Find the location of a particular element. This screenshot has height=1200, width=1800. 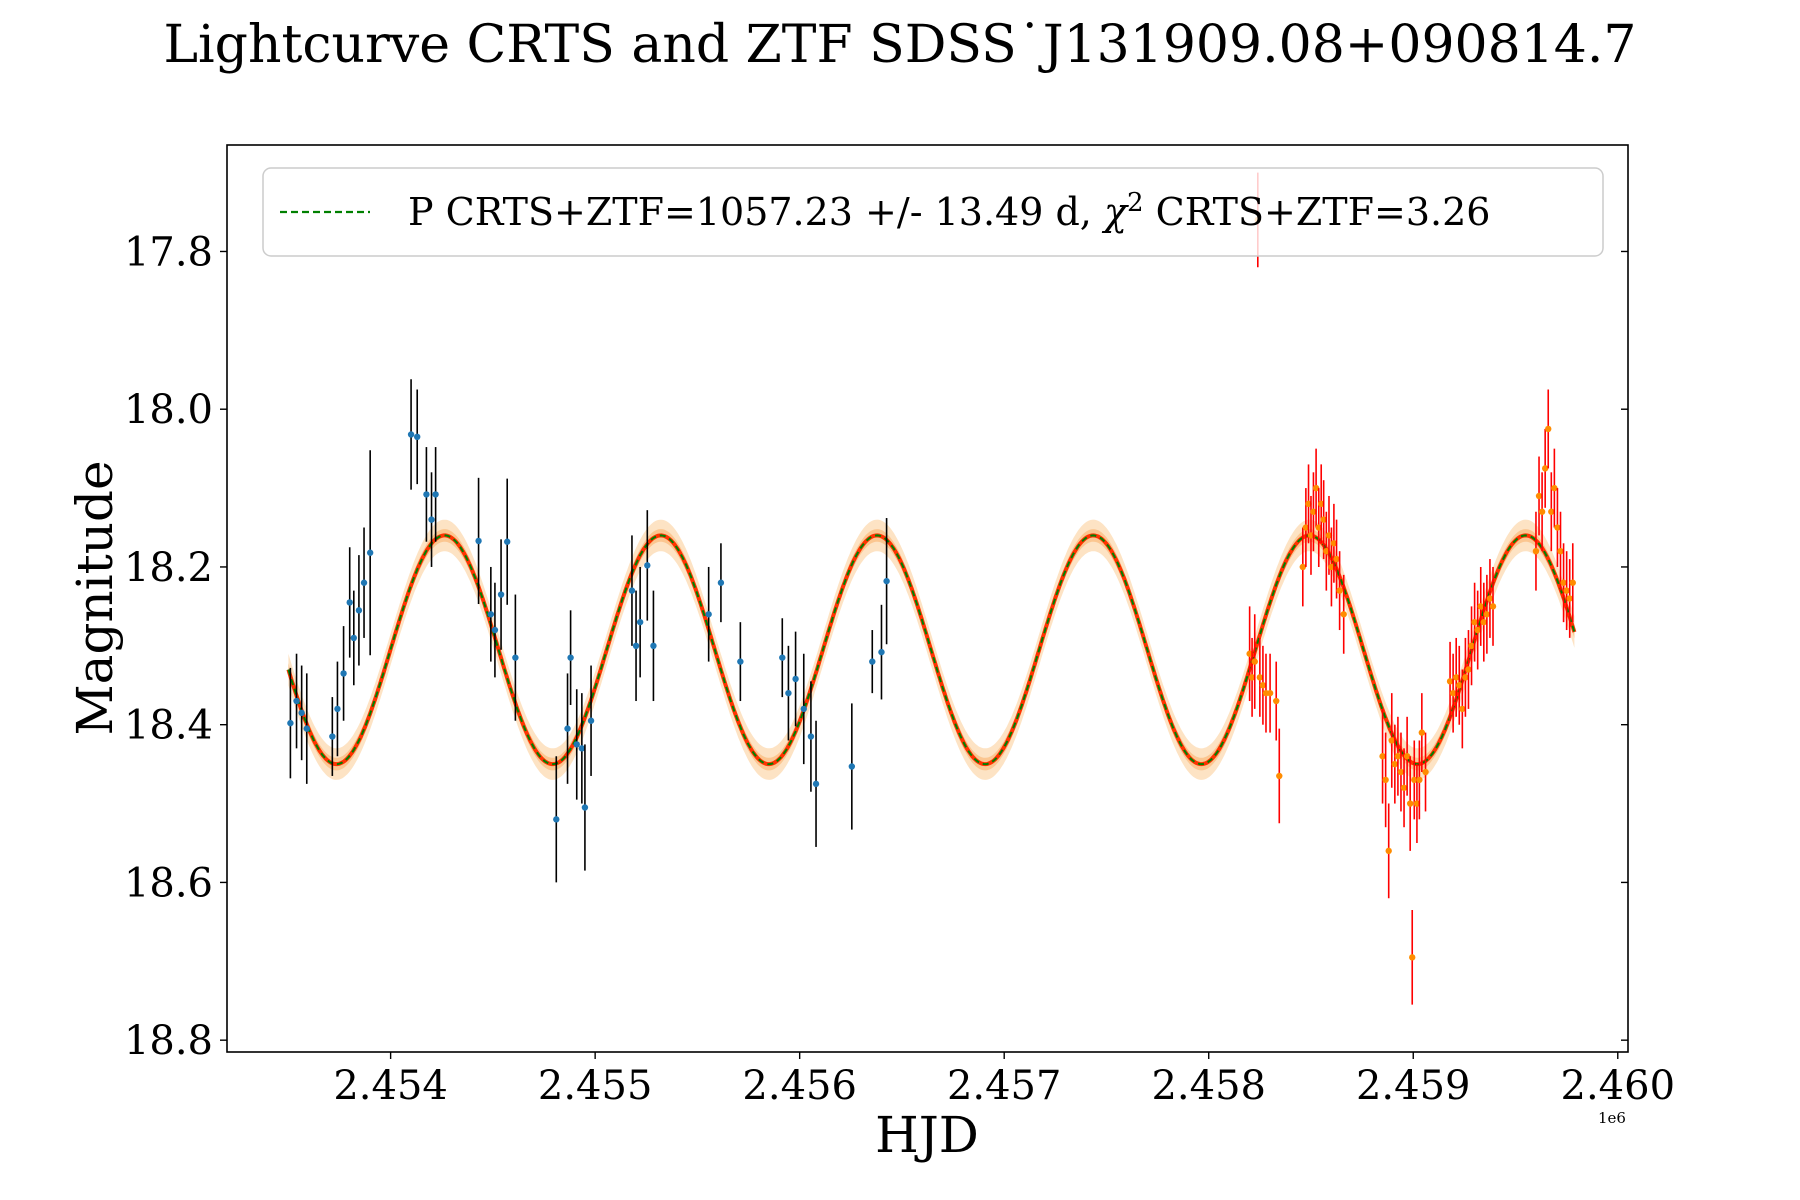

y-tick-label: 18.0 is located at coordinates (168, 410).